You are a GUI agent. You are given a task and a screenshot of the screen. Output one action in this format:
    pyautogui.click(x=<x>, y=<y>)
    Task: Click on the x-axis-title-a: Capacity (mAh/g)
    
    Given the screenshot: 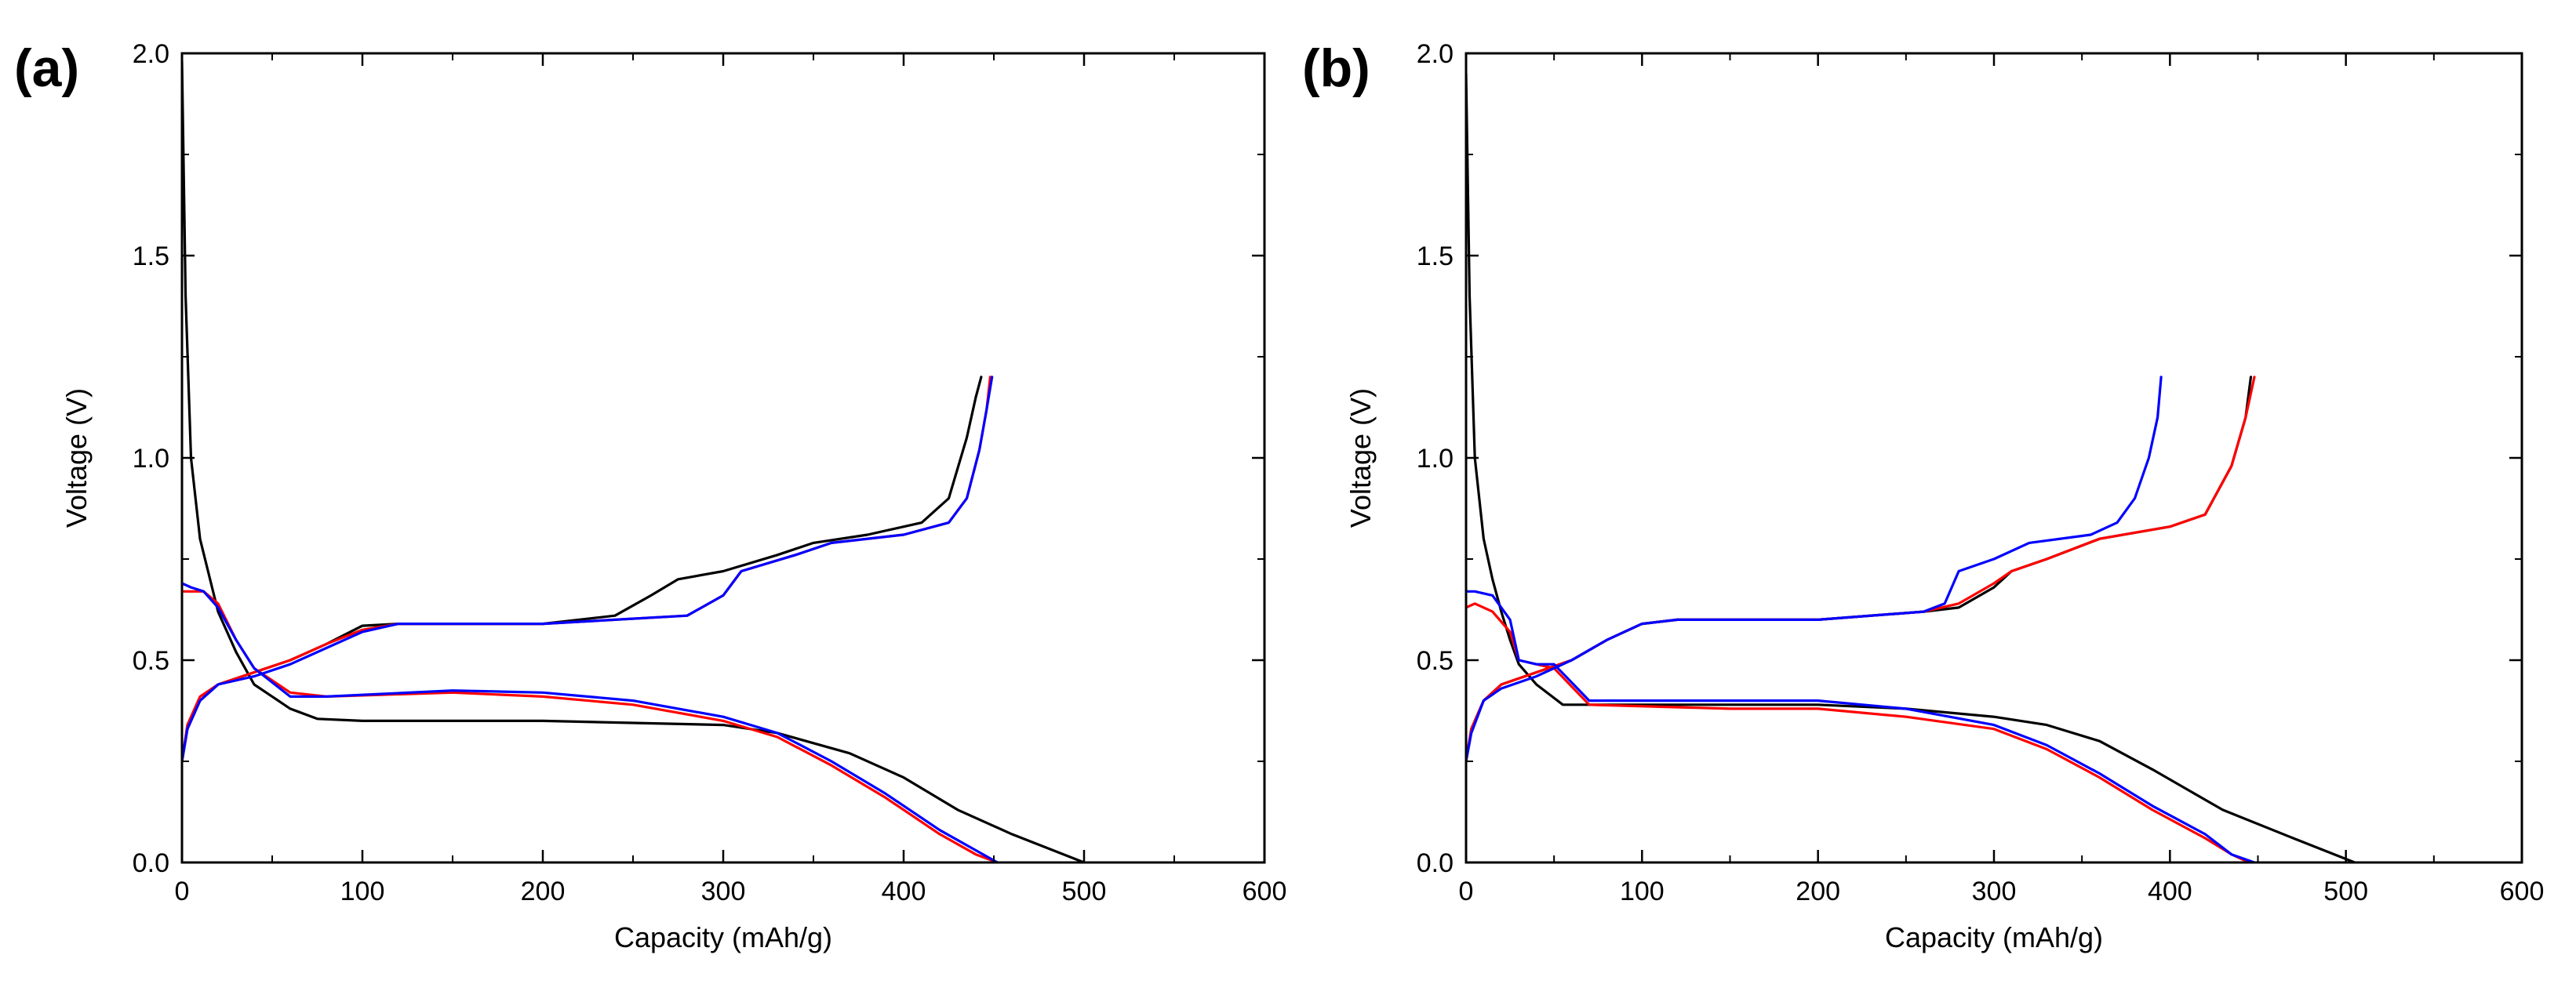 What is the action you would take?
    pyautogui.click(x=723, y=937)
    